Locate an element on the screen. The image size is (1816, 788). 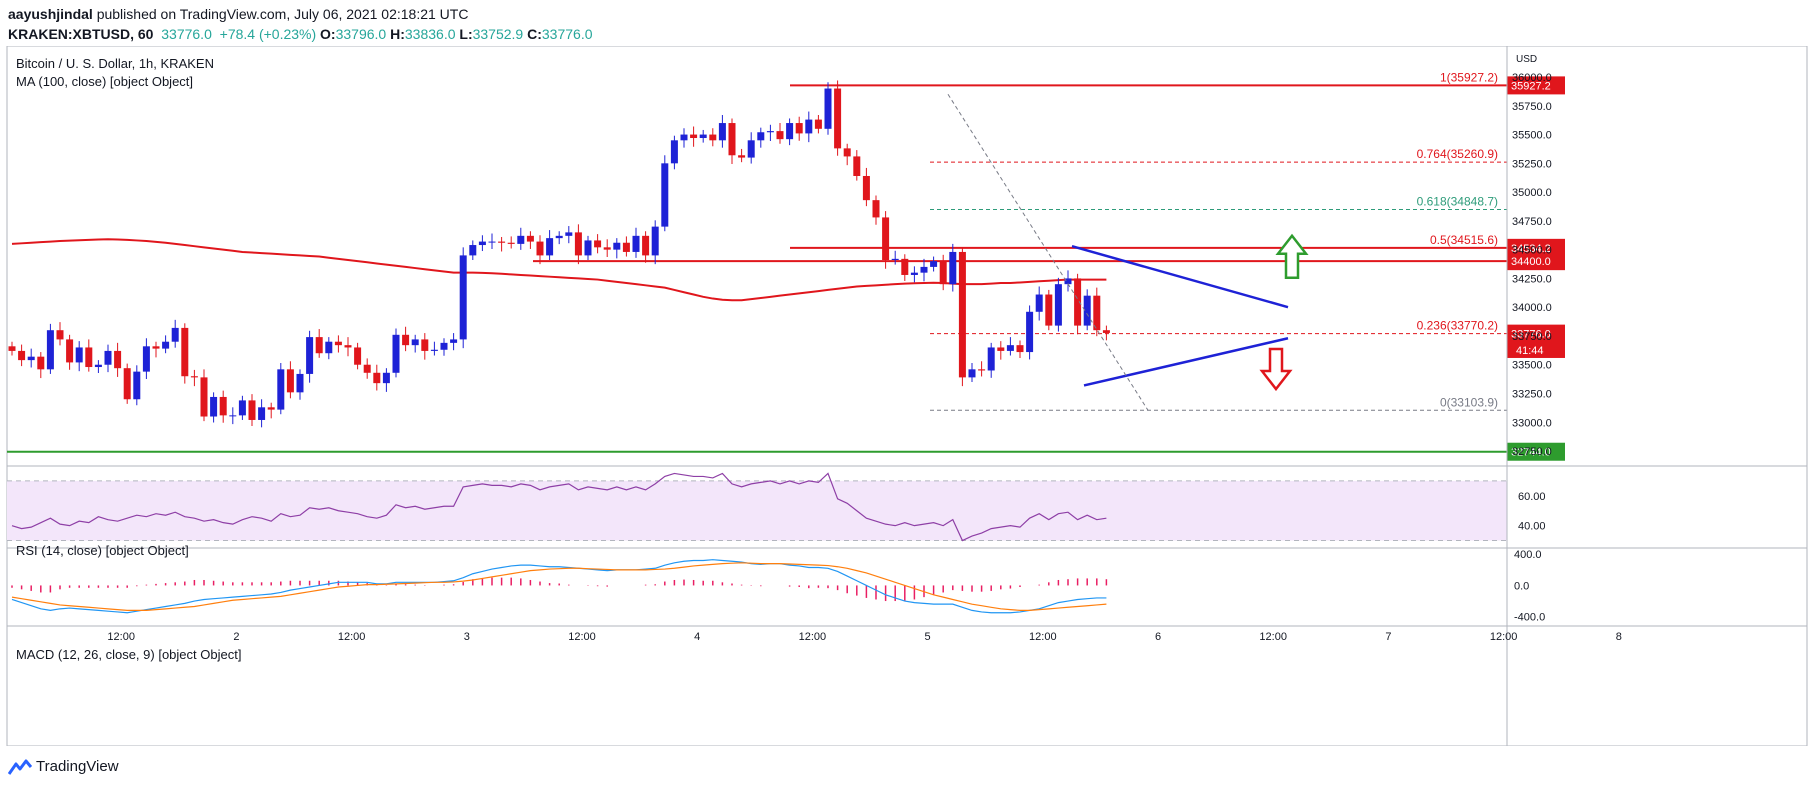
macd-pane is located at coordinates (559, 586).